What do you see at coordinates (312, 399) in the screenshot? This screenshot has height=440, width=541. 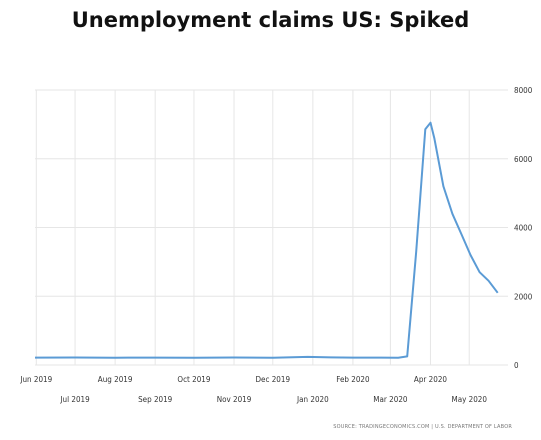 I see `x-tick-label: Jan 2020` at bounding box center [312, 399].